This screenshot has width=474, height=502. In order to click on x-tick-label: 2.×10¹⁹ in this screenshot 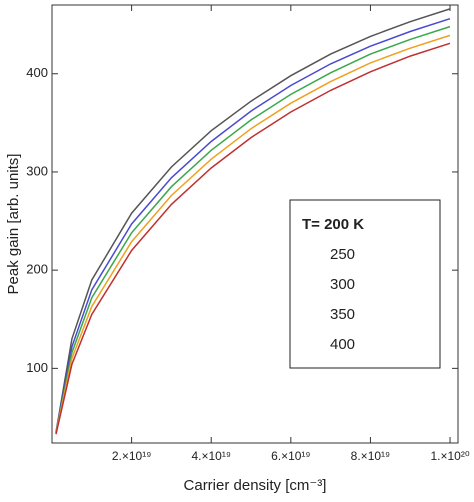, I will do `click(132, 456)`.